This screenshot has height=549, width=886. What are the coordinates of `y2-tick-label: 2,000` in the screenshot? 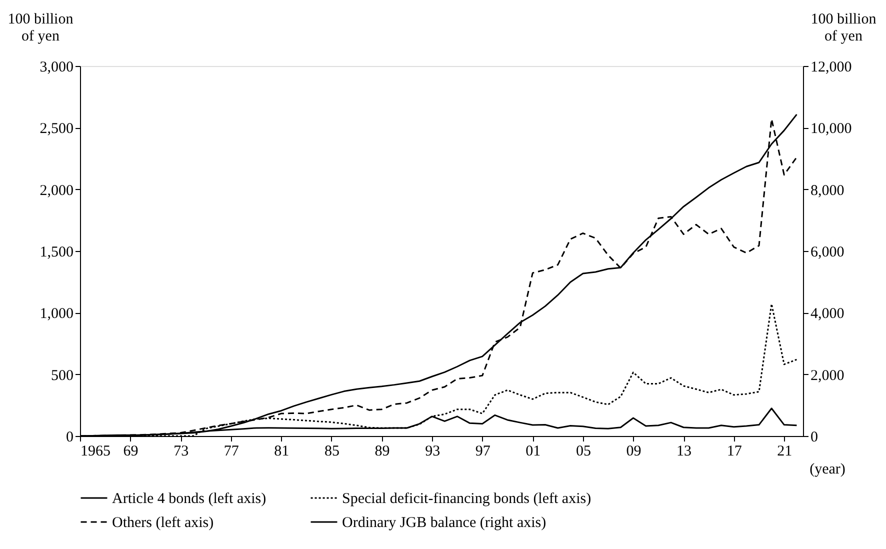 It's located at (827, 376).